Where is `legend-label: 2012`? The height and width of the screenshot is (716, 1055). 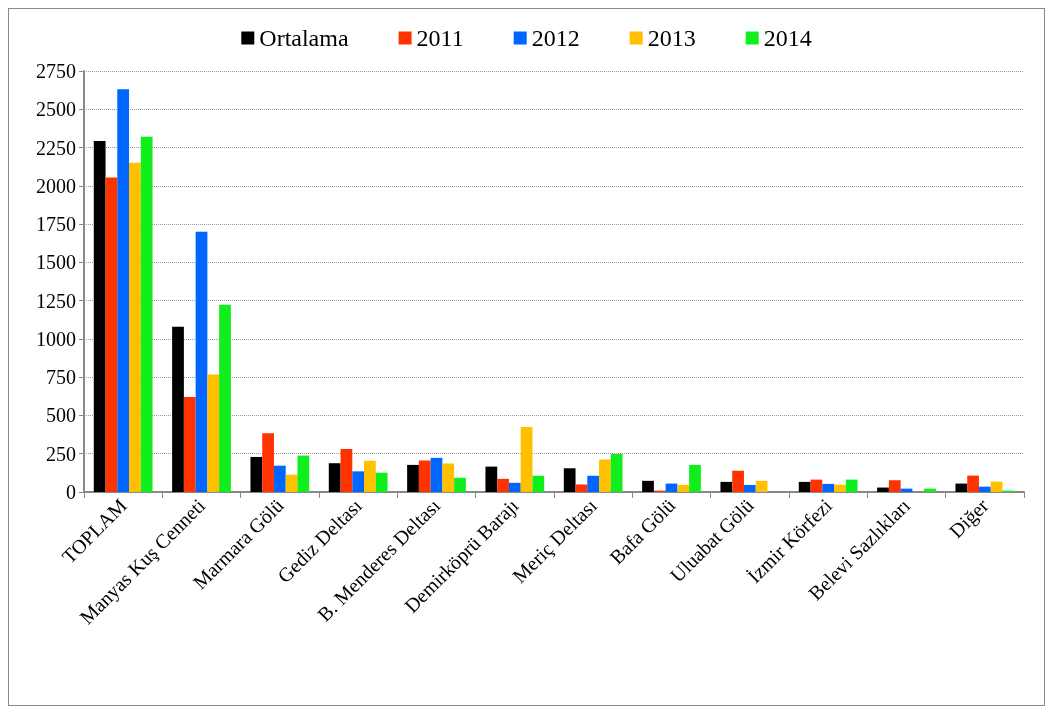 legend-label: 2012 is located at coordinates (555, 38).